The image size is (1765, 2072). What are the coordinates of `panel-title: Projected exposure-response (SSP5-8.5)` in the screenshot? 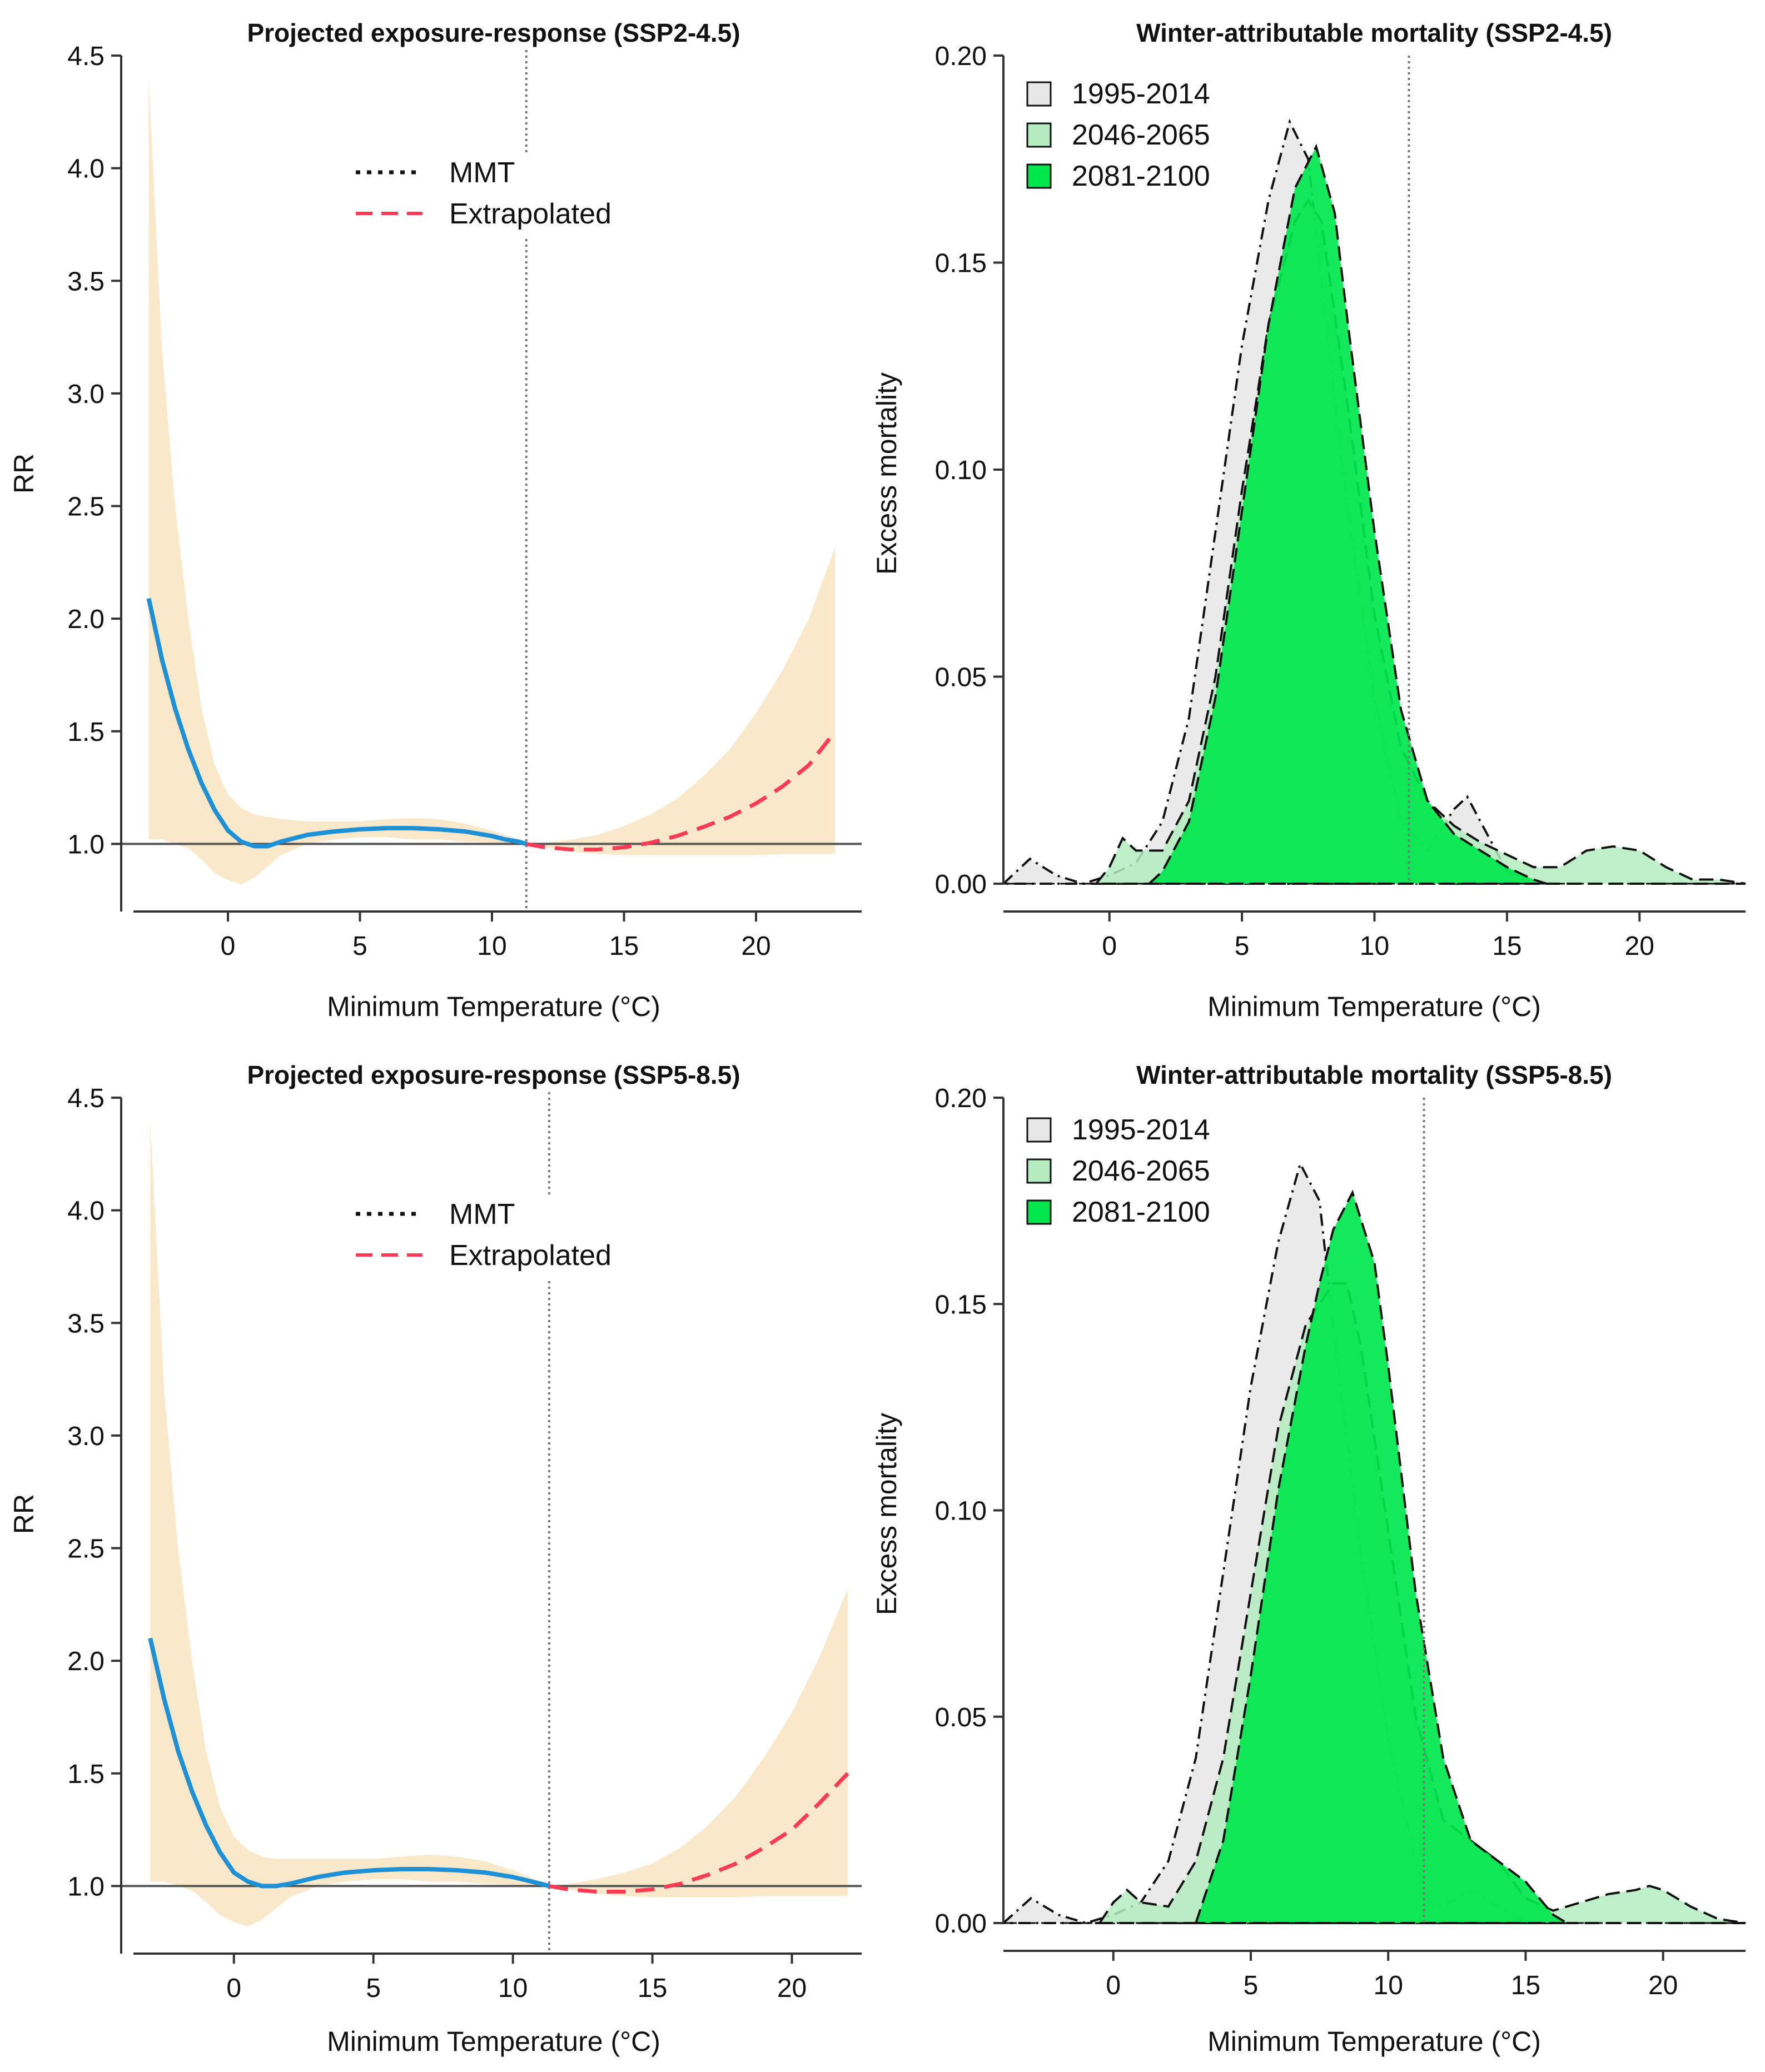 It's located at (493, 1074).